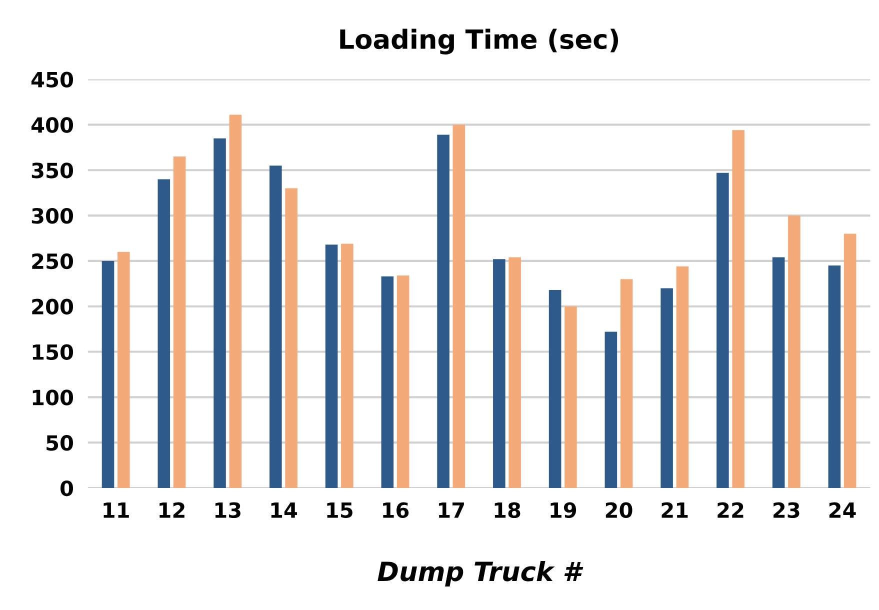 The width and height of the screenshot is (879, 610). Describe the element at coordinates (53, 306) in the screenshot. I see `y-tick-label: 200` at that location.